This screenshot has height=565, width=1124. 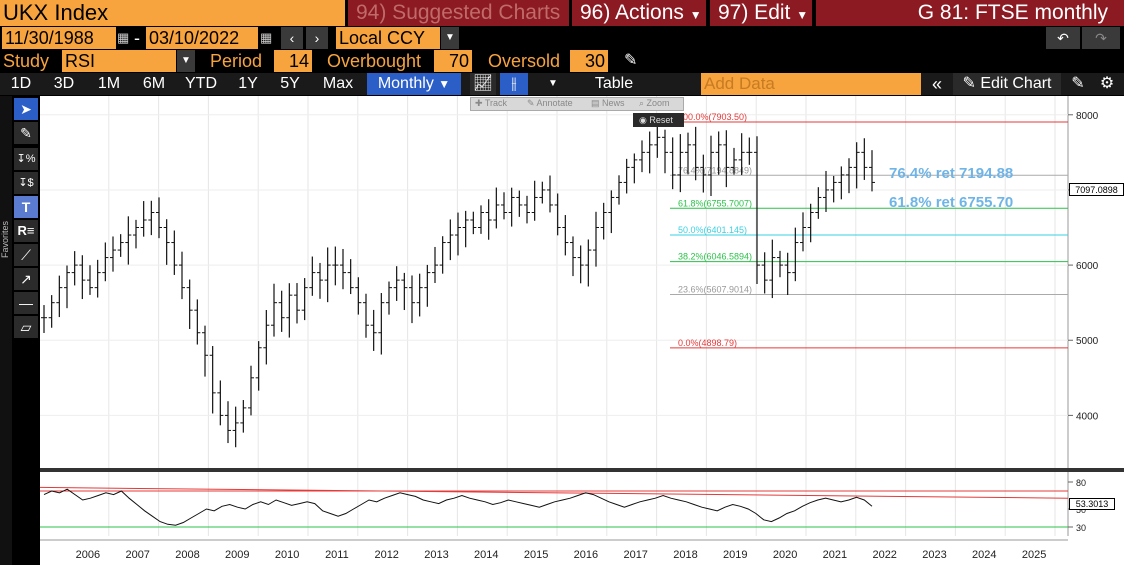 I want to click on x-tick-label: 2016, so click(x=586, y=555).